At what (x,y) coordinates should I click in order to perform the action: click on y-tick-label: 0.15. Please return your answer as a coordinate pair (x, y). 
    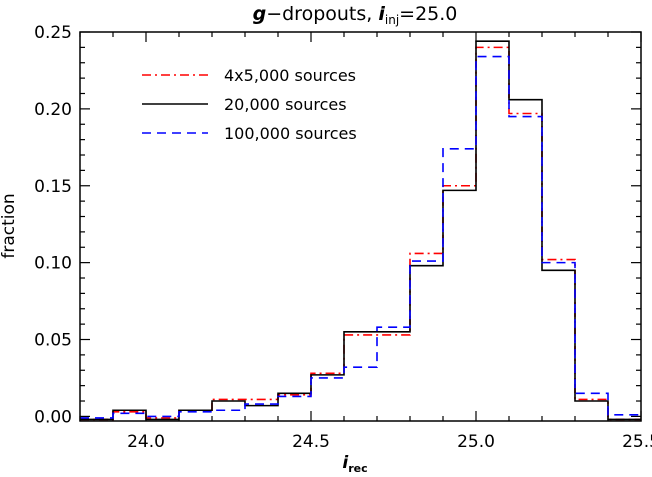
    Looking at the image, I should click on (53, 187).